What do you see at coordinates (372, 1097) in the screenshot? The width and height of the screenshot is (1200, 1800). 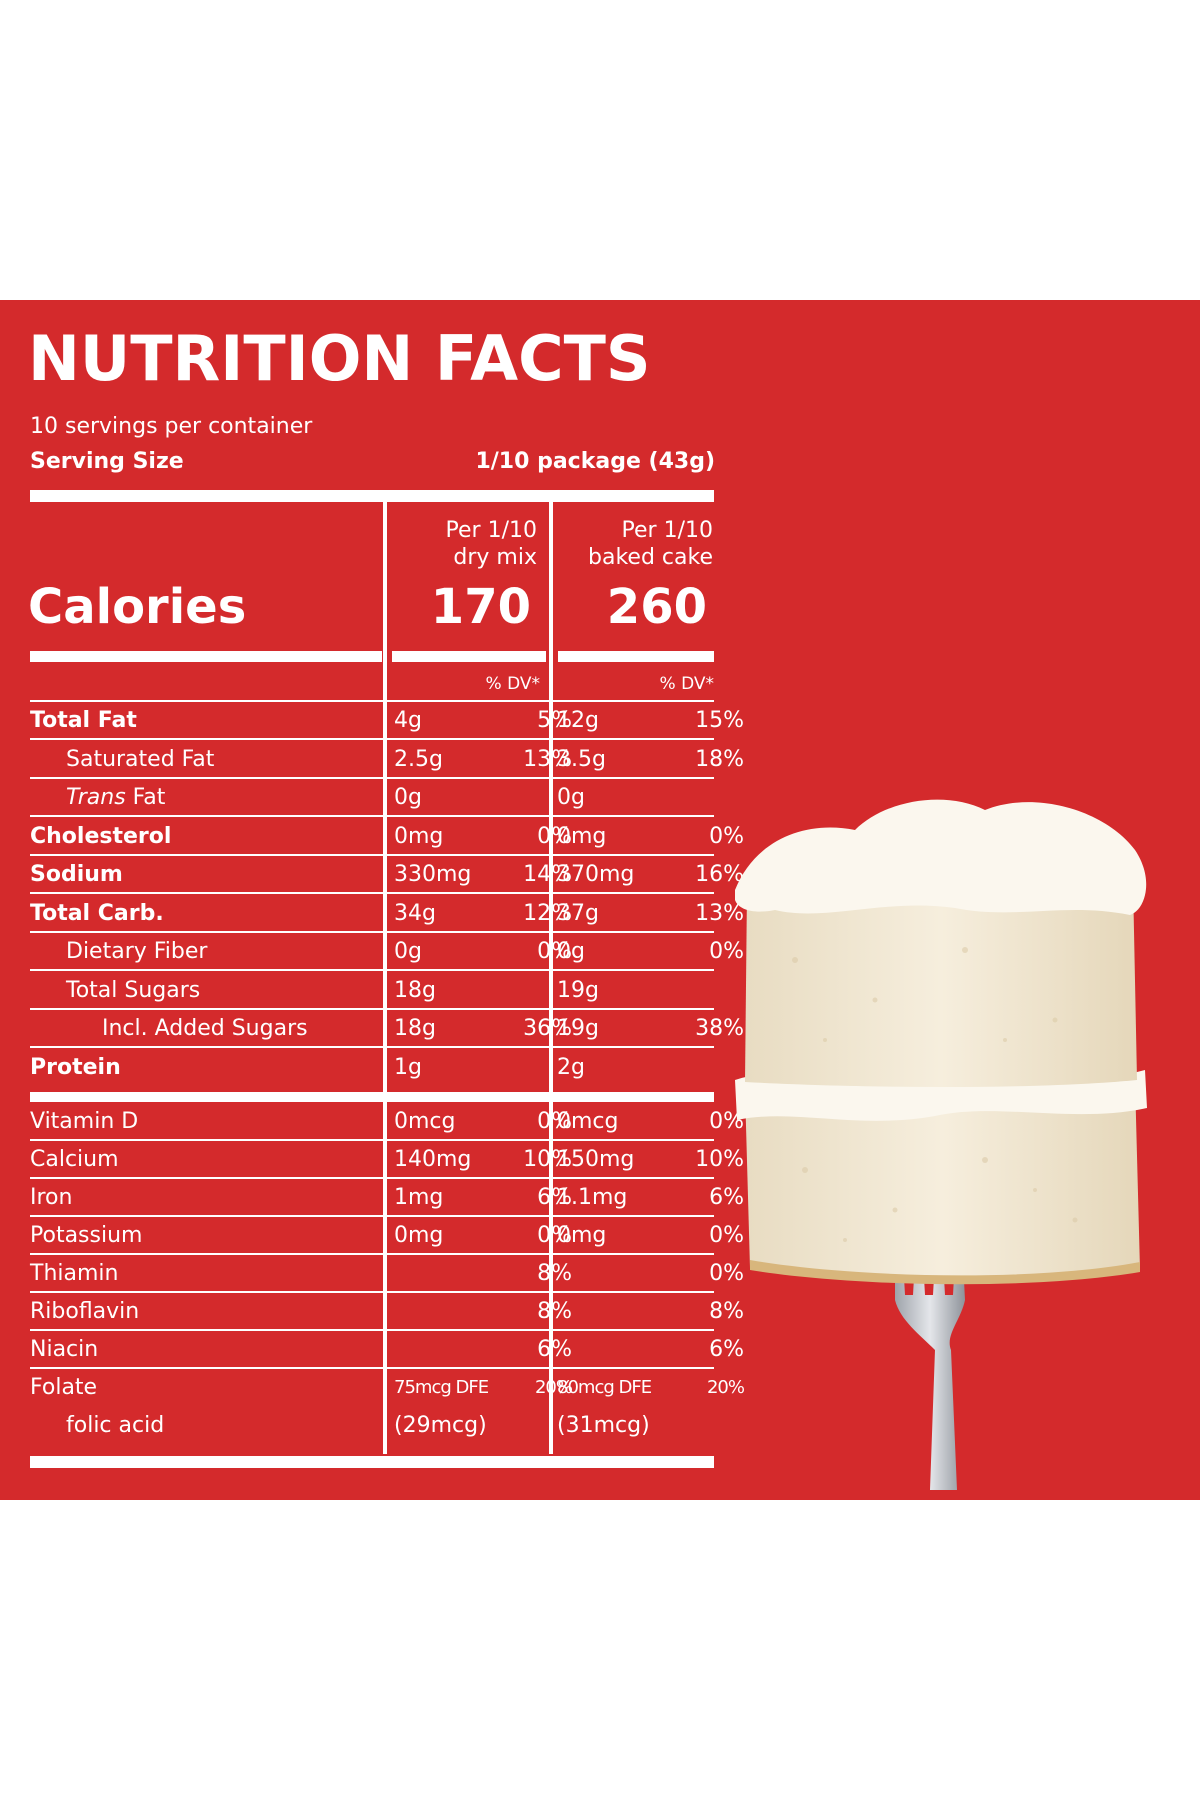 I see `thick-divider-protein` at bounding box center [372, 1097].